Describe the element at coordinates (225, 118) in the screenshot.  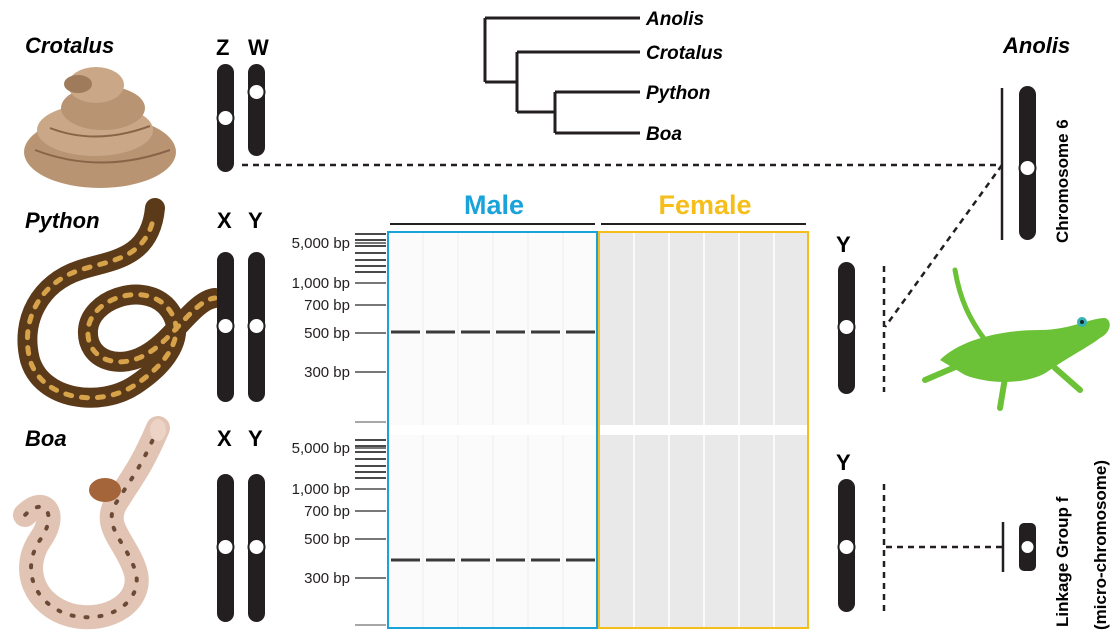
I see `chromosome-z` at that location.